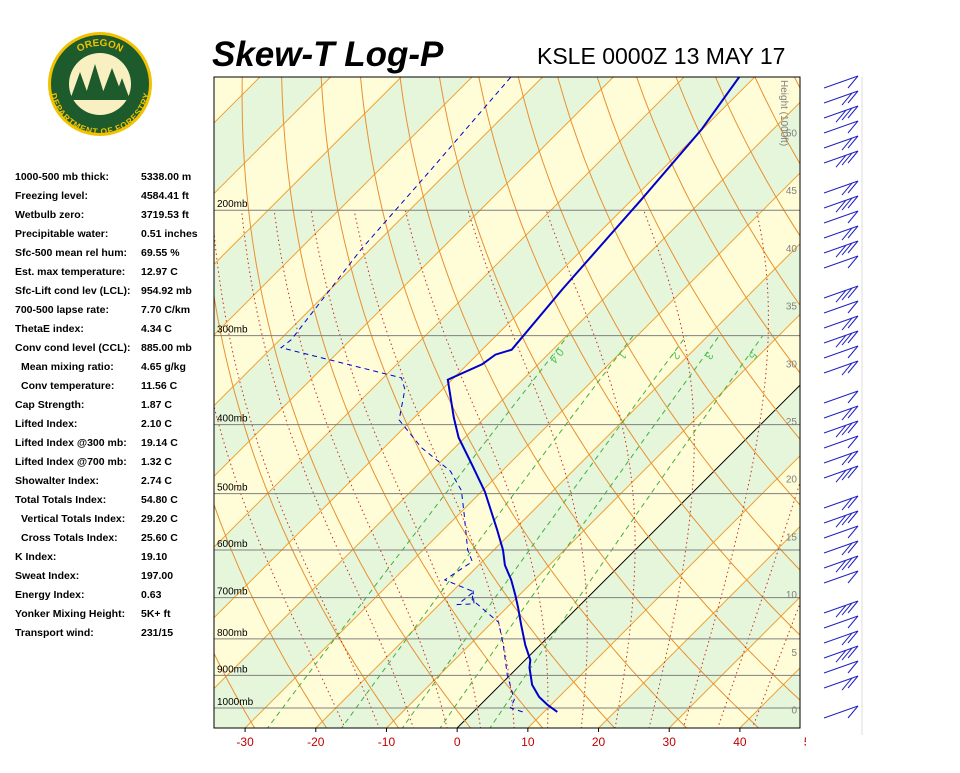  What do you see at coordinates (661, 56) in the screenshot?
I see `chart-subtitle: KSLE 0000Z 13 MAY 17` at bounding box center [661, 56].